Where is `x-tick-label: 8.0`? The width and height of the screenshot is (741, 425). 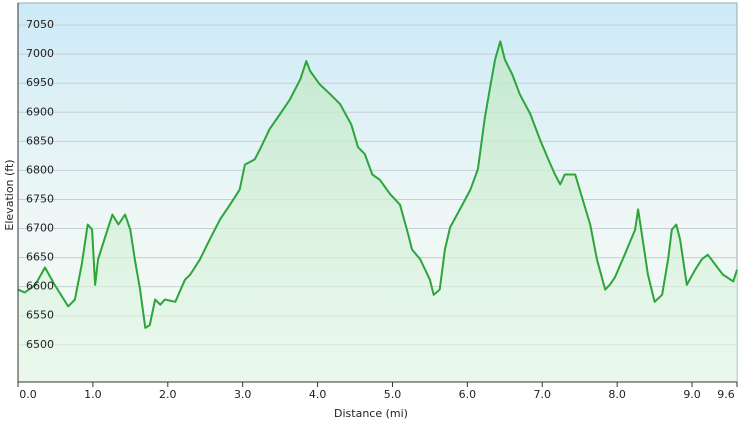 x-tick-label: 8.0 is located at coordinates (617, 394).